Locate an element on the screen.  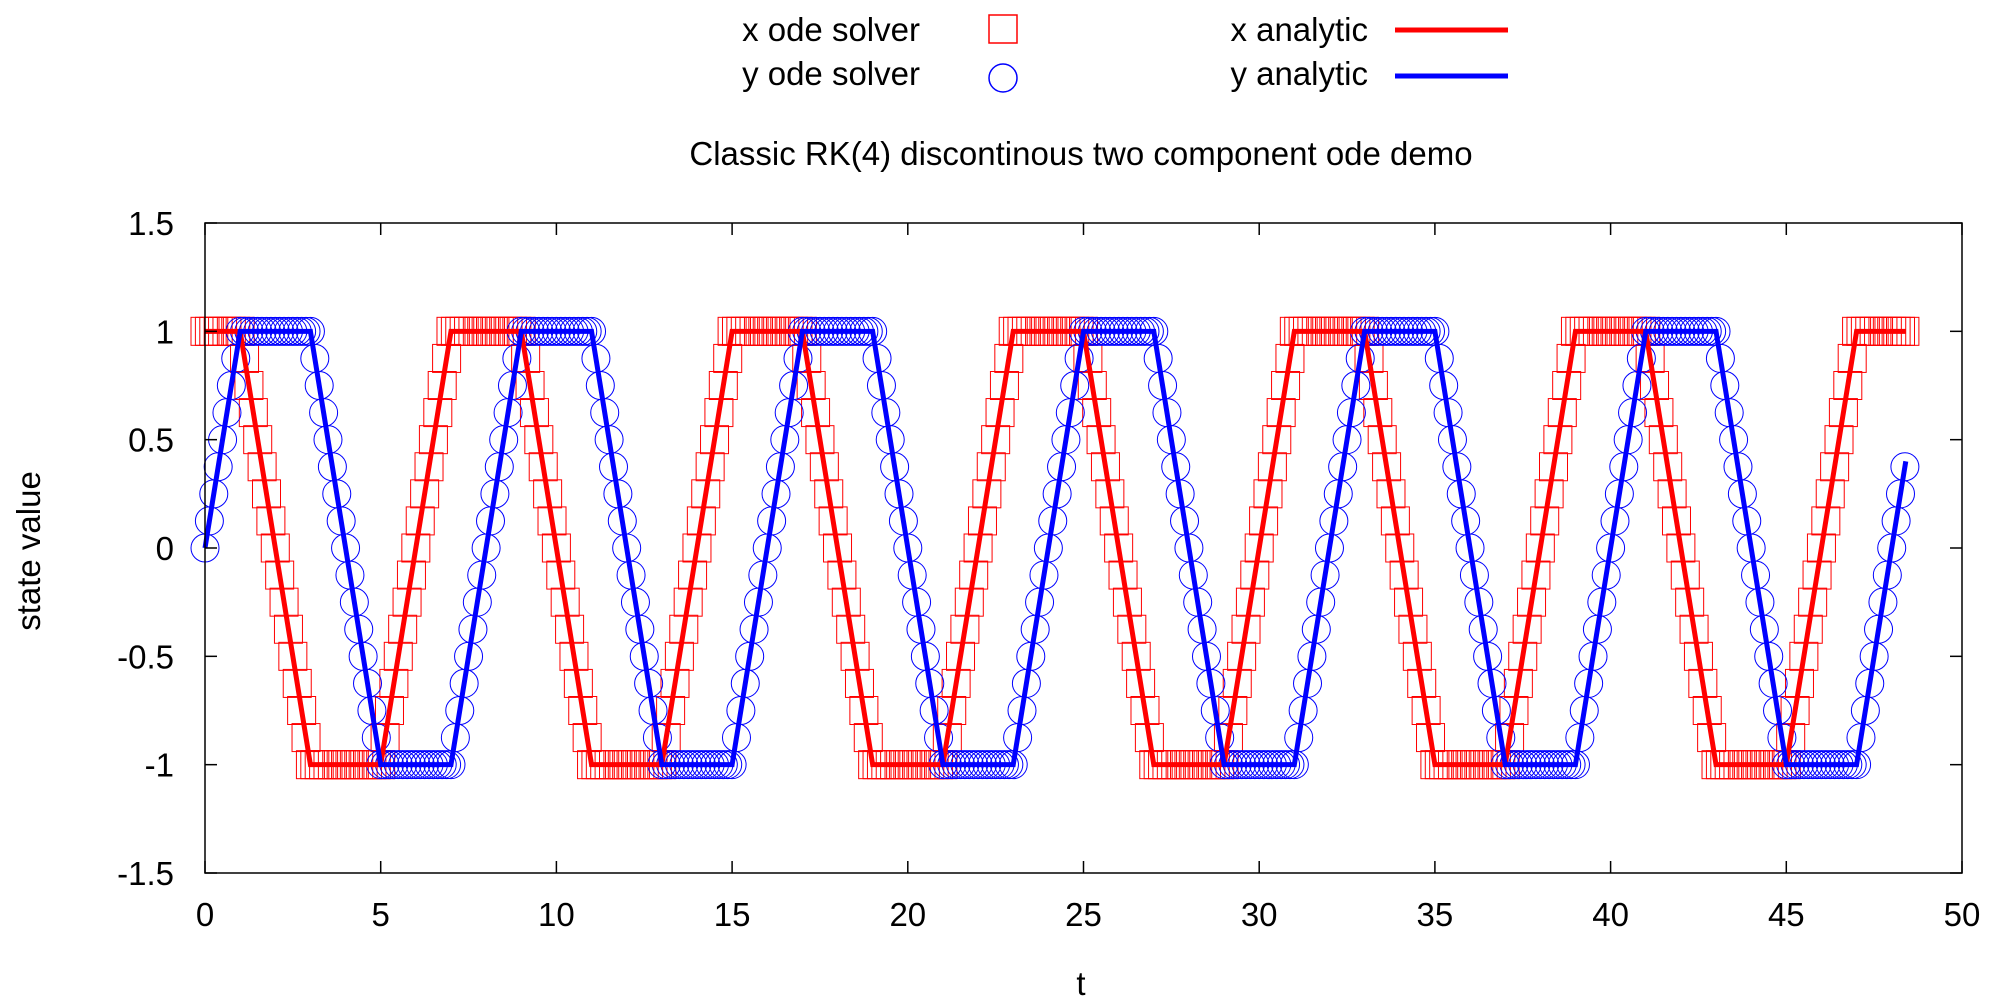
y-tick-label: -1.5 is located at coordinates (145, 873).